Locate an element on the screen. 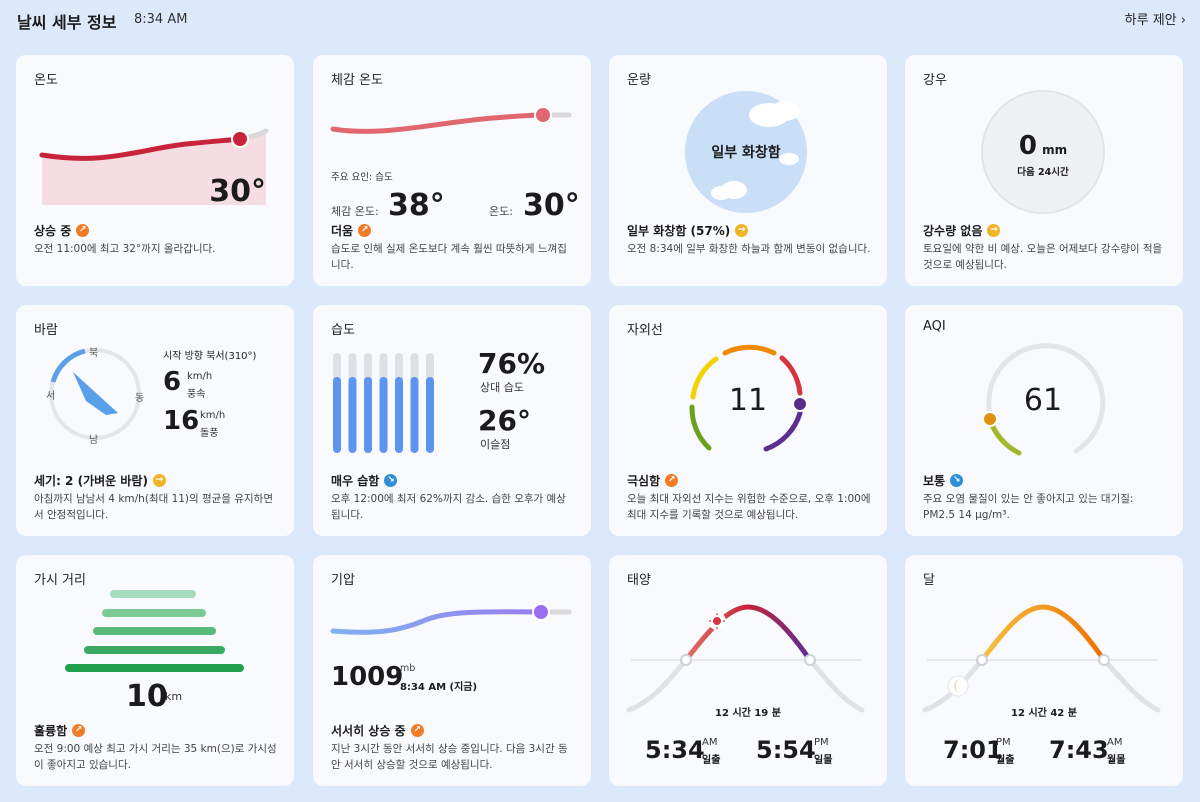 This screenshot has width=1200, height=802. status-text: 보통 ↘ is located at coordinates (943, 480).